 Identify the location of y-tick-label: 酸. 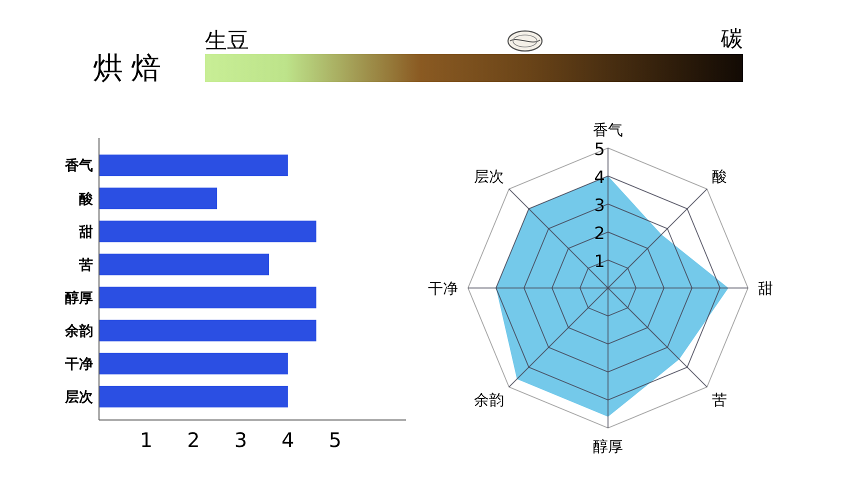
(86, 199).